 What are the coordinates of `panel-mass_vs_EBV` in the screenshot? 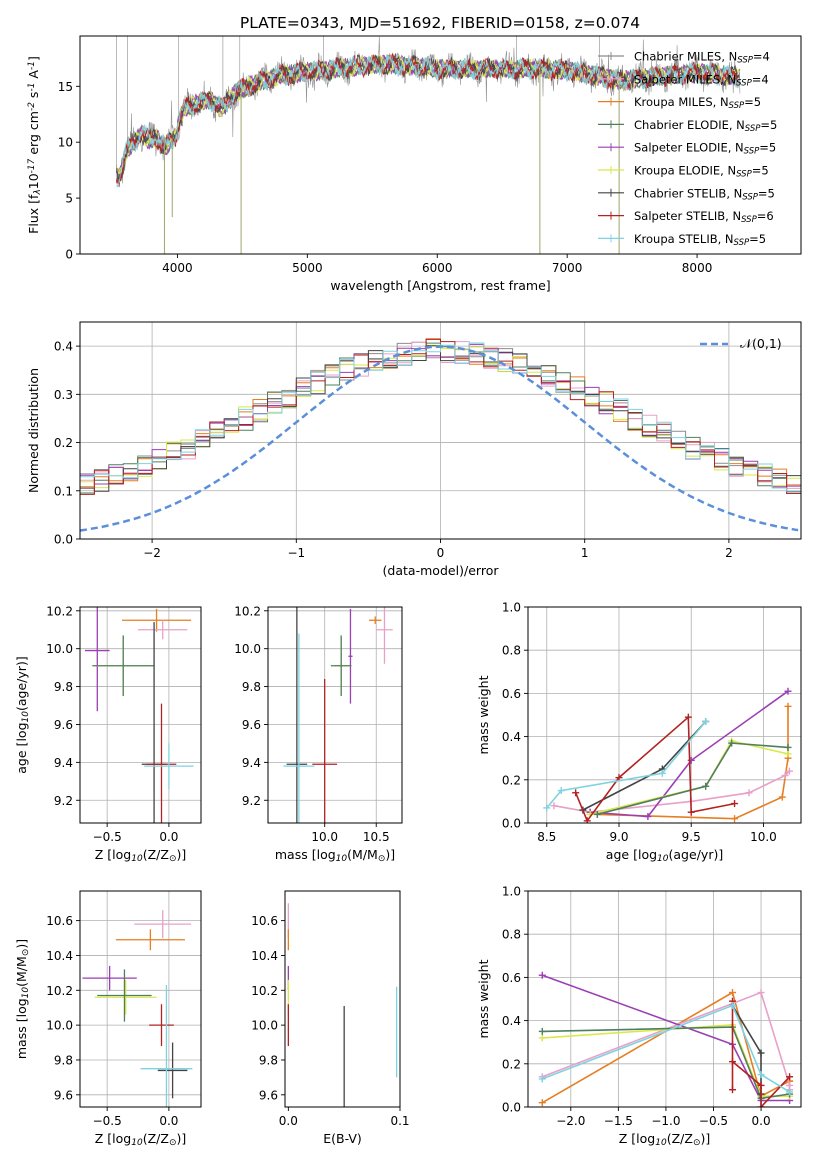 It's located at (342, 1005).